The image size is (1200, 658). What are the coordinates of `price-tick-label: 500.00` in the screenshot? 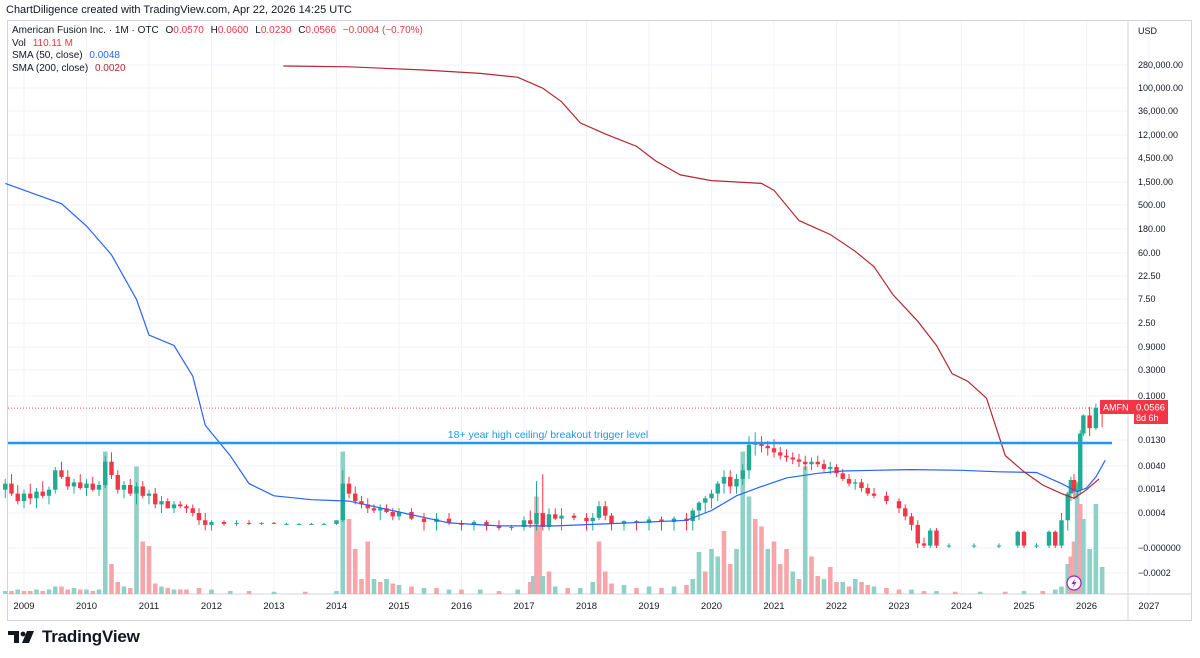 It's located at (1152, 205).